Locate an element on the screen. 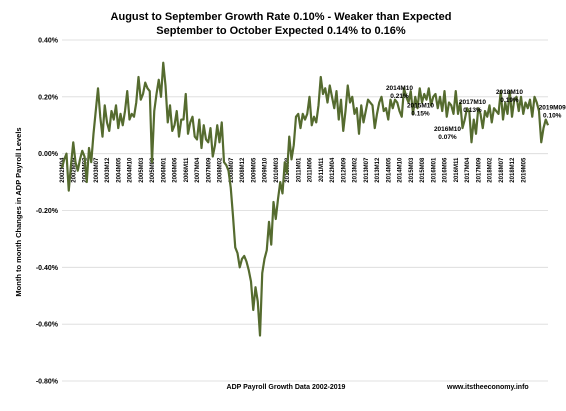  y-axis: 0.40% 0.20% 0.00% -0.20% -0.40% -0.60% -0.80% is located at coordinates (47, 212).